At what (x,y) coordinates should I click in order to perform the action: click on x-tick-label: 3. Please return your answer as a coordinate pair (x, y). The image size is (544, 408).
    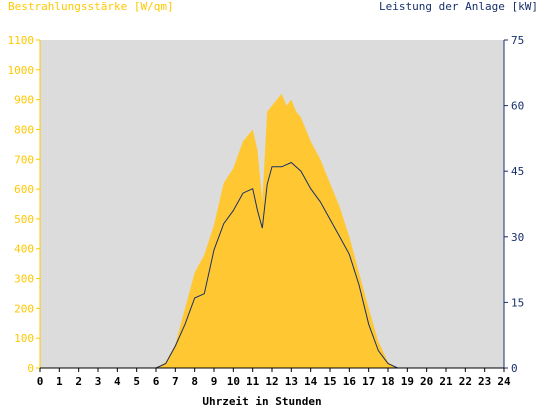
    Looking at the image, I should click on (98, 381).